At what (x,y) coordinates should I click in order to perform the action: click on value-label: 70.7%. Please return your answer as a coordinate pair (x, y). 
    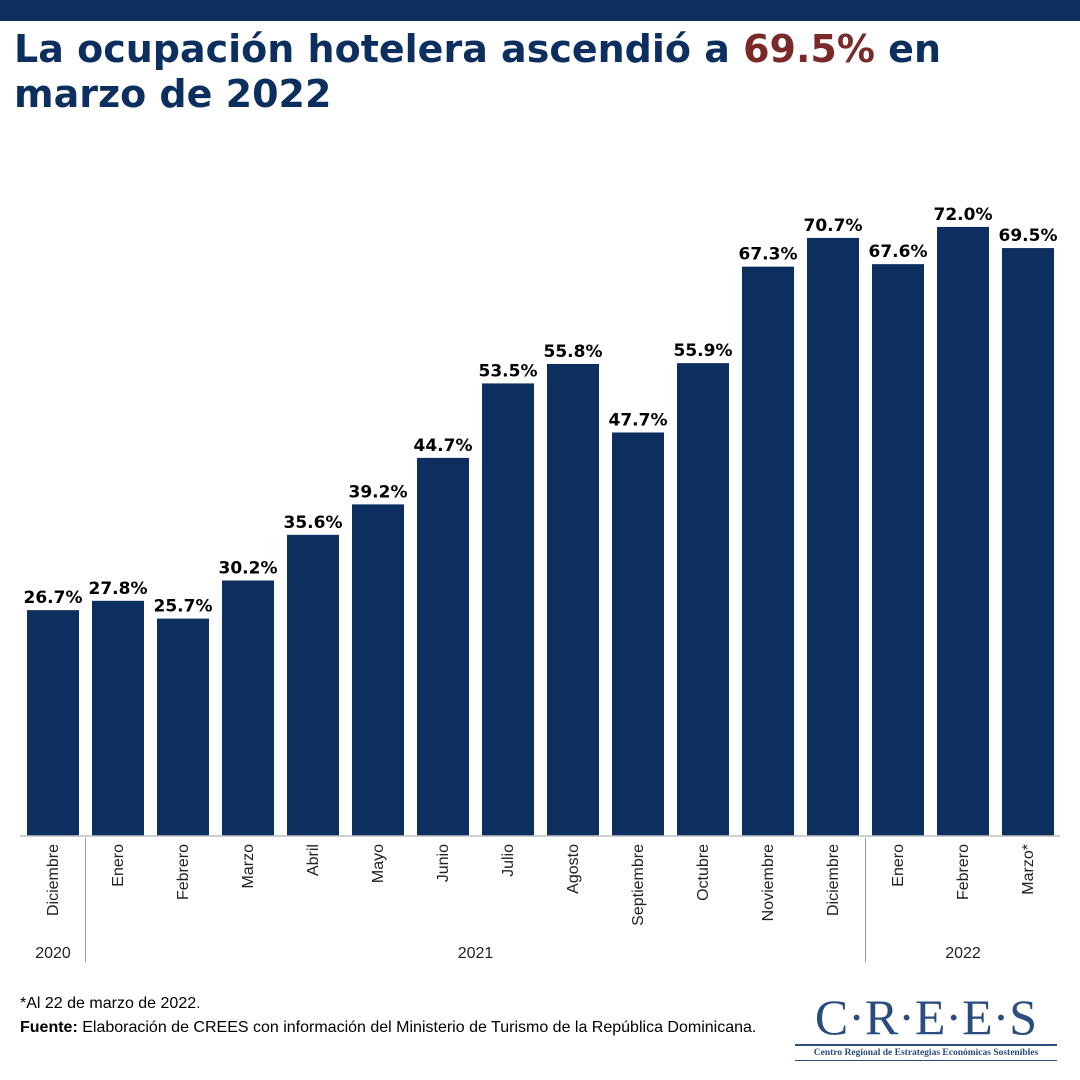
    Looking at the image, I should click on (833, 226).